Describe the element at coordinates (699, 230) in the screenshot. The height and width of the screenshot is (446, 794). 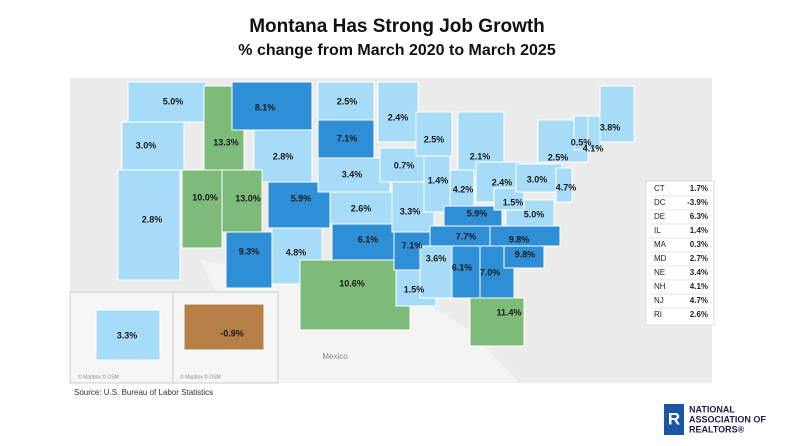
I see `table-value: 1.4%` at that location.